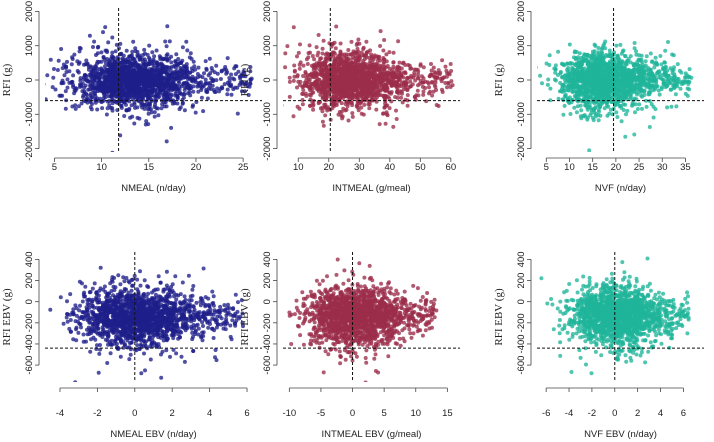 The width and height of the screenshot is (714, 442). What do you see at coordinates (267, 79) in the screenshot?
I see `y-tick-label: 0` at bounding box center [267, 79].